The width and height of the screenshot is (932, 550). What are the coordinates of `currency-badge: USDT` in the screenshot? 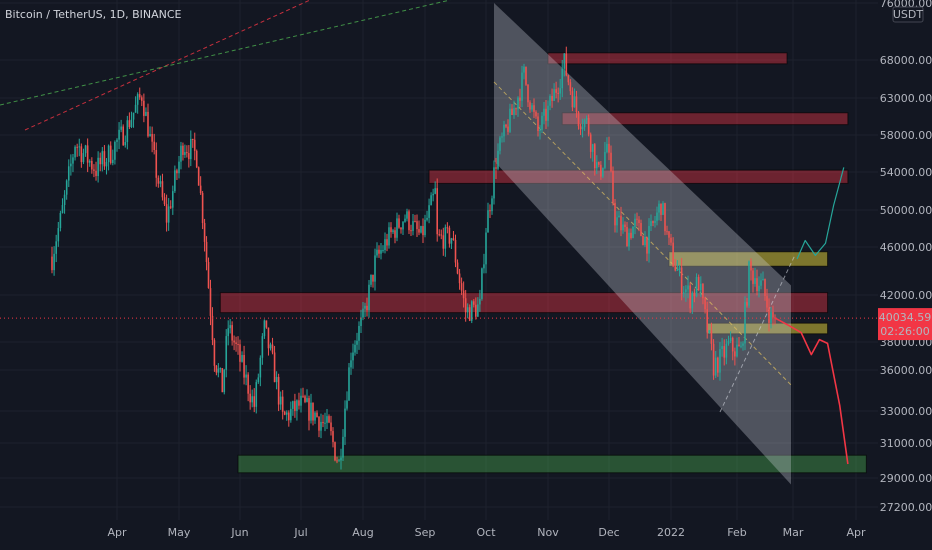 It's located at (908, 14).